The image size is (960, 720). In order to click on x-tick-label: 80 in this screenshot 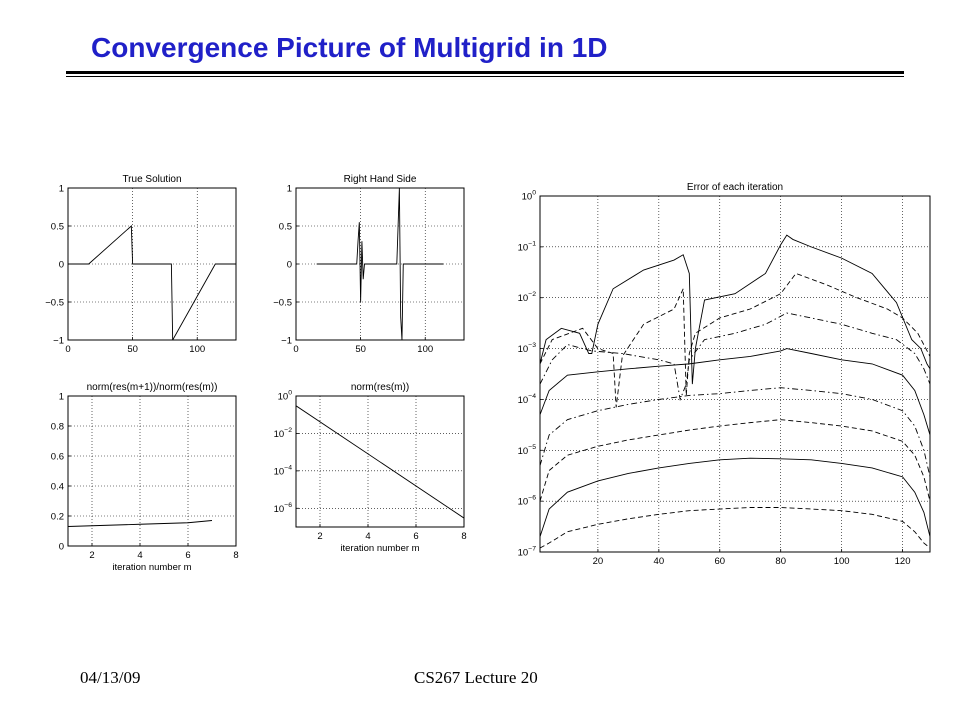, I will do `click(780, 561)`.